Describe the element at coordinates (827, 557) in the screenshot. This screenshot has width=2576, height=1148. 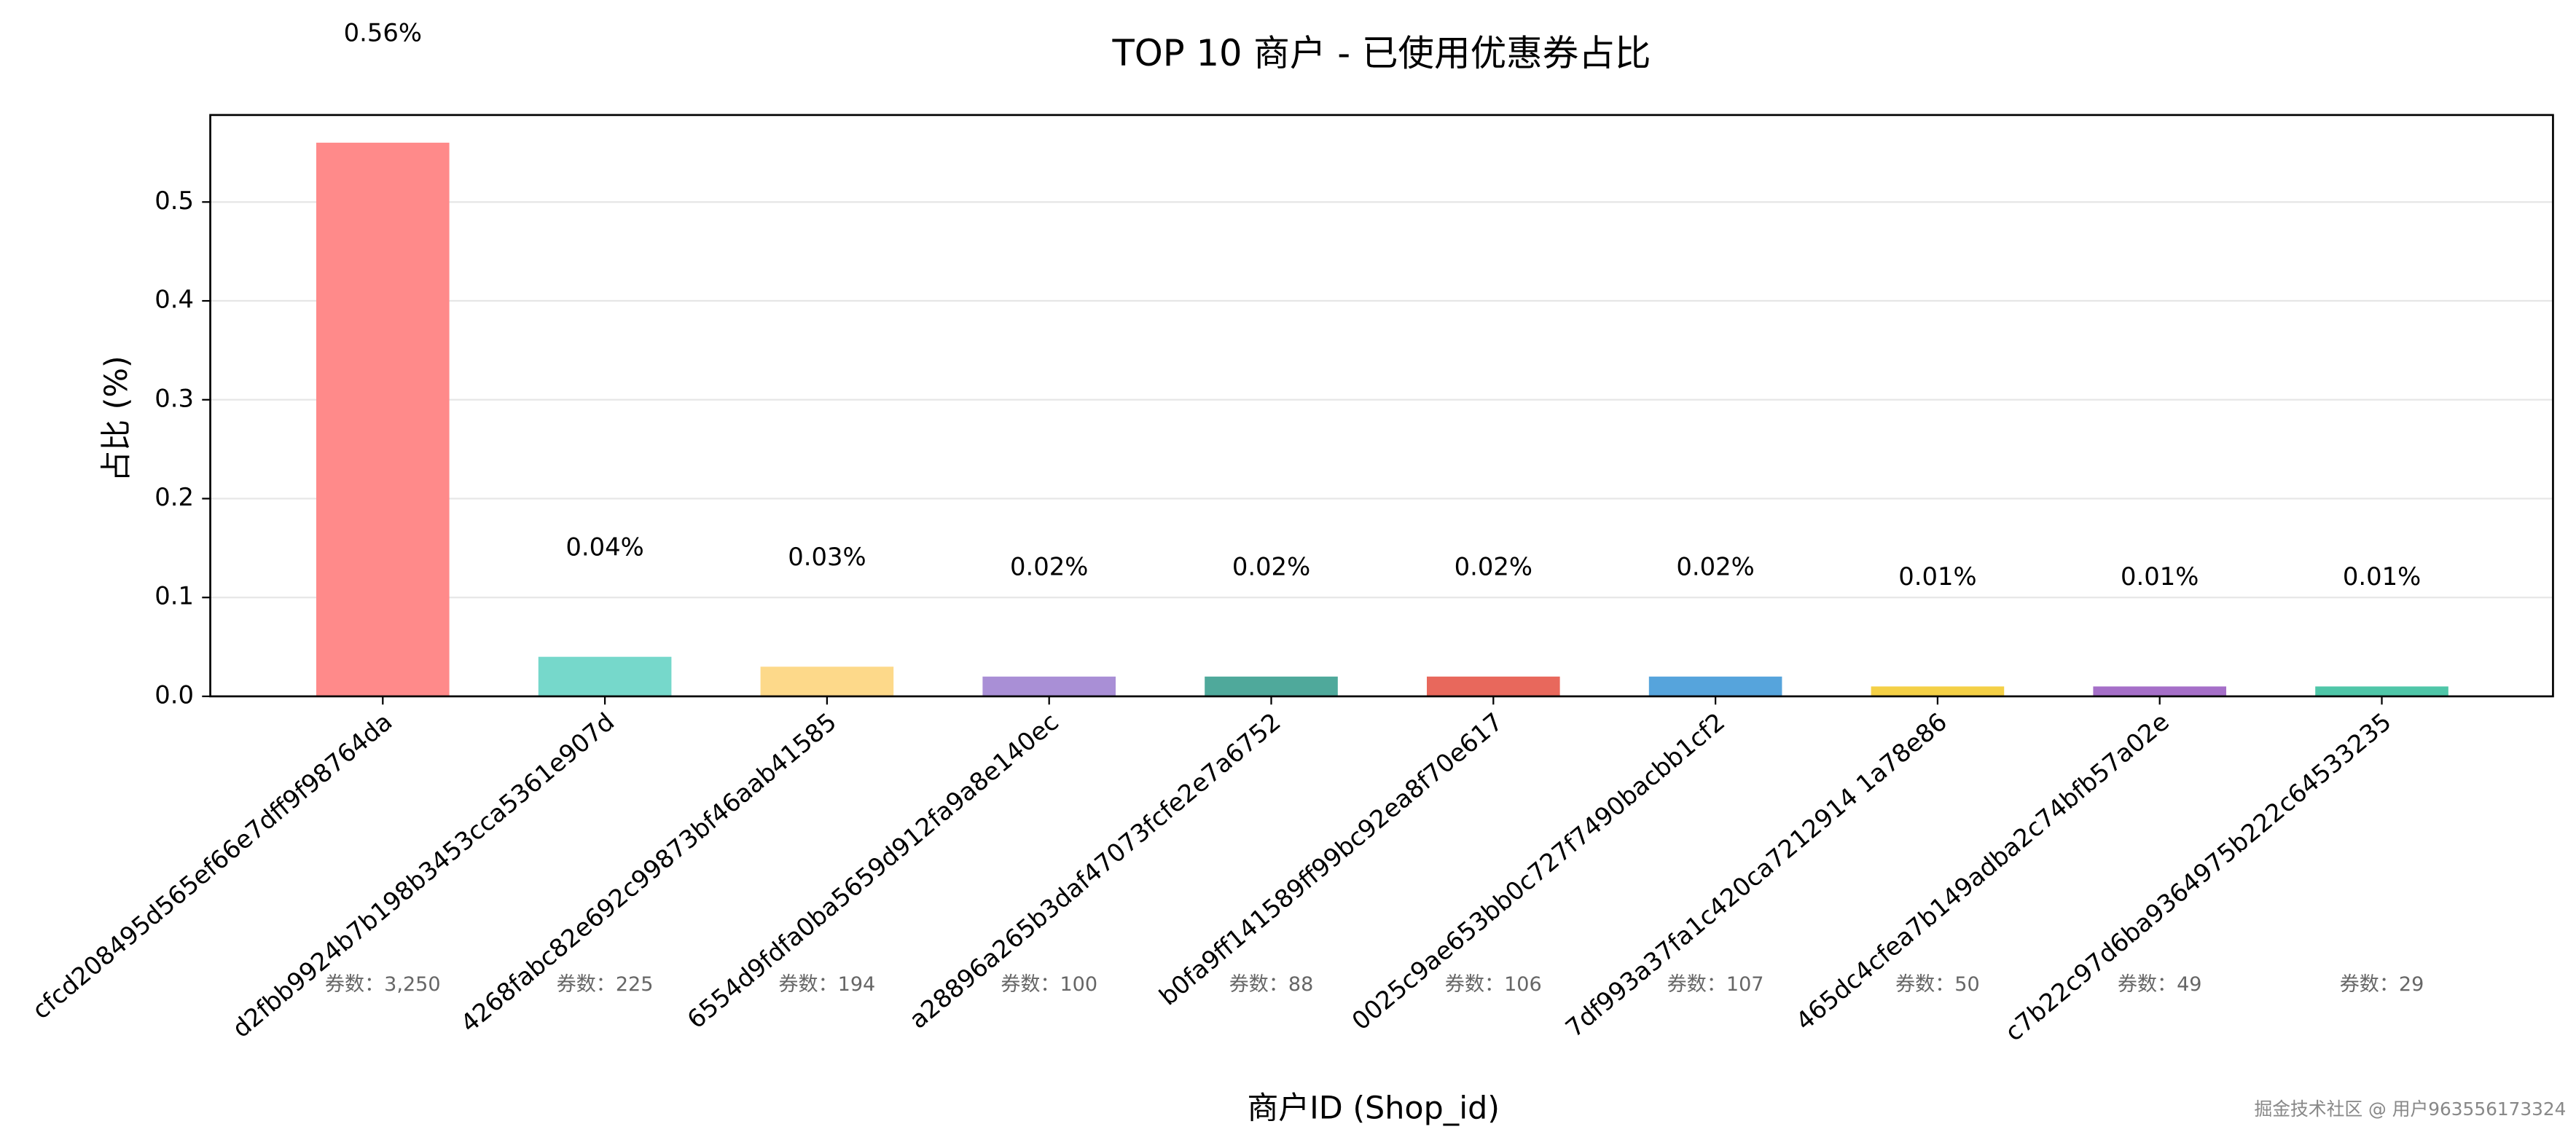
I see `value-label: 0.03%` at that location.